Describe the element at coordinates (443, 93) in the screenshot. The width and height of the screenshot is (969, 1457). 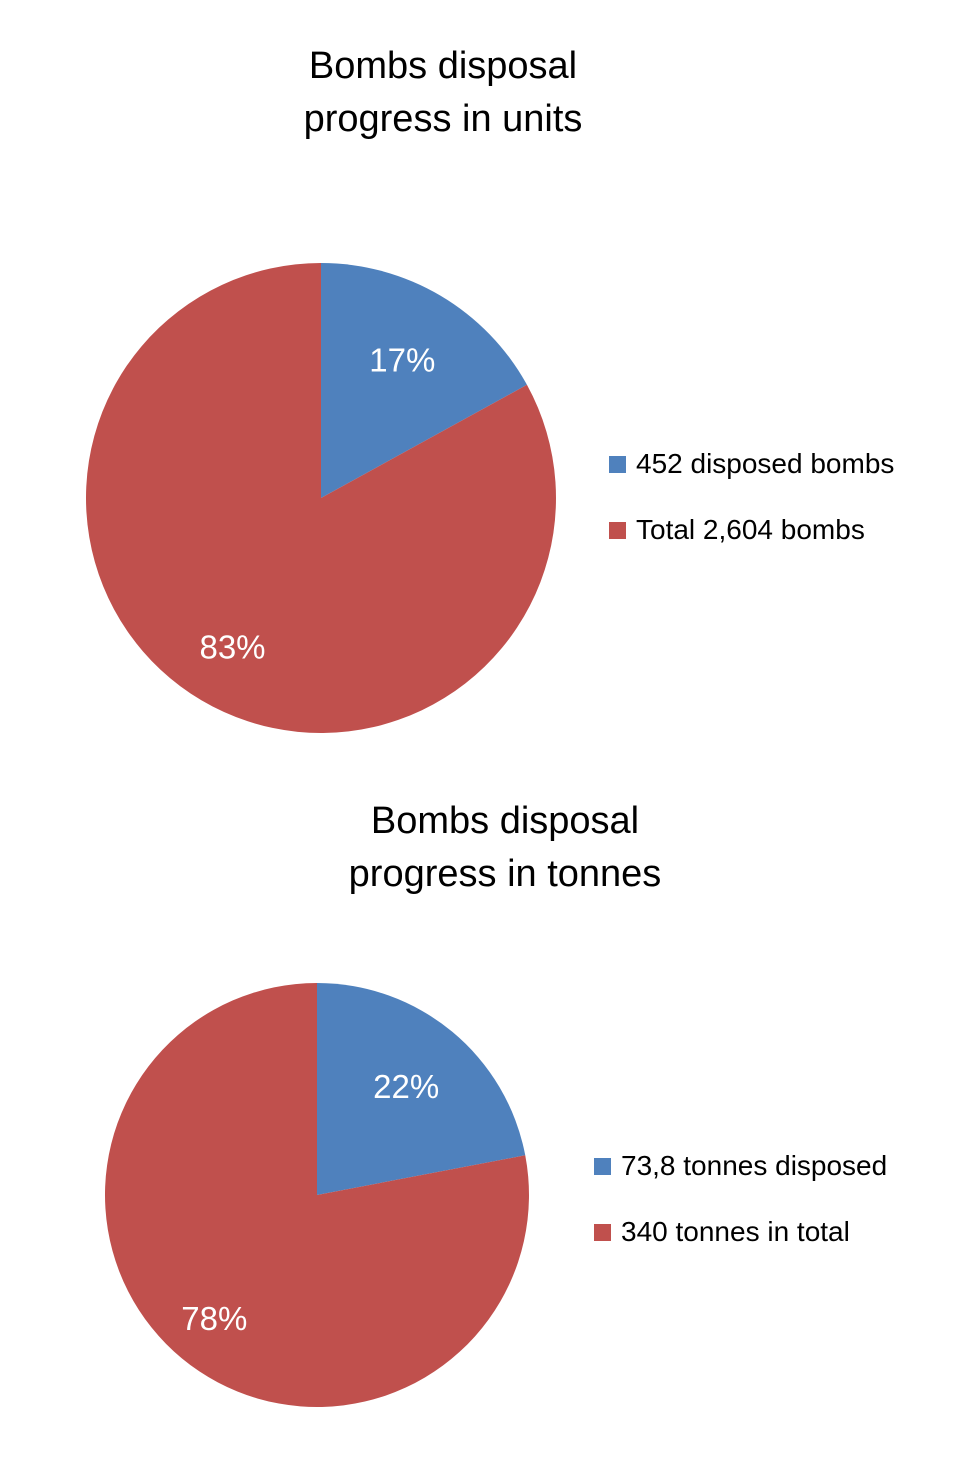
I see `chart-title: Bombs disposal progress in units` at that location.